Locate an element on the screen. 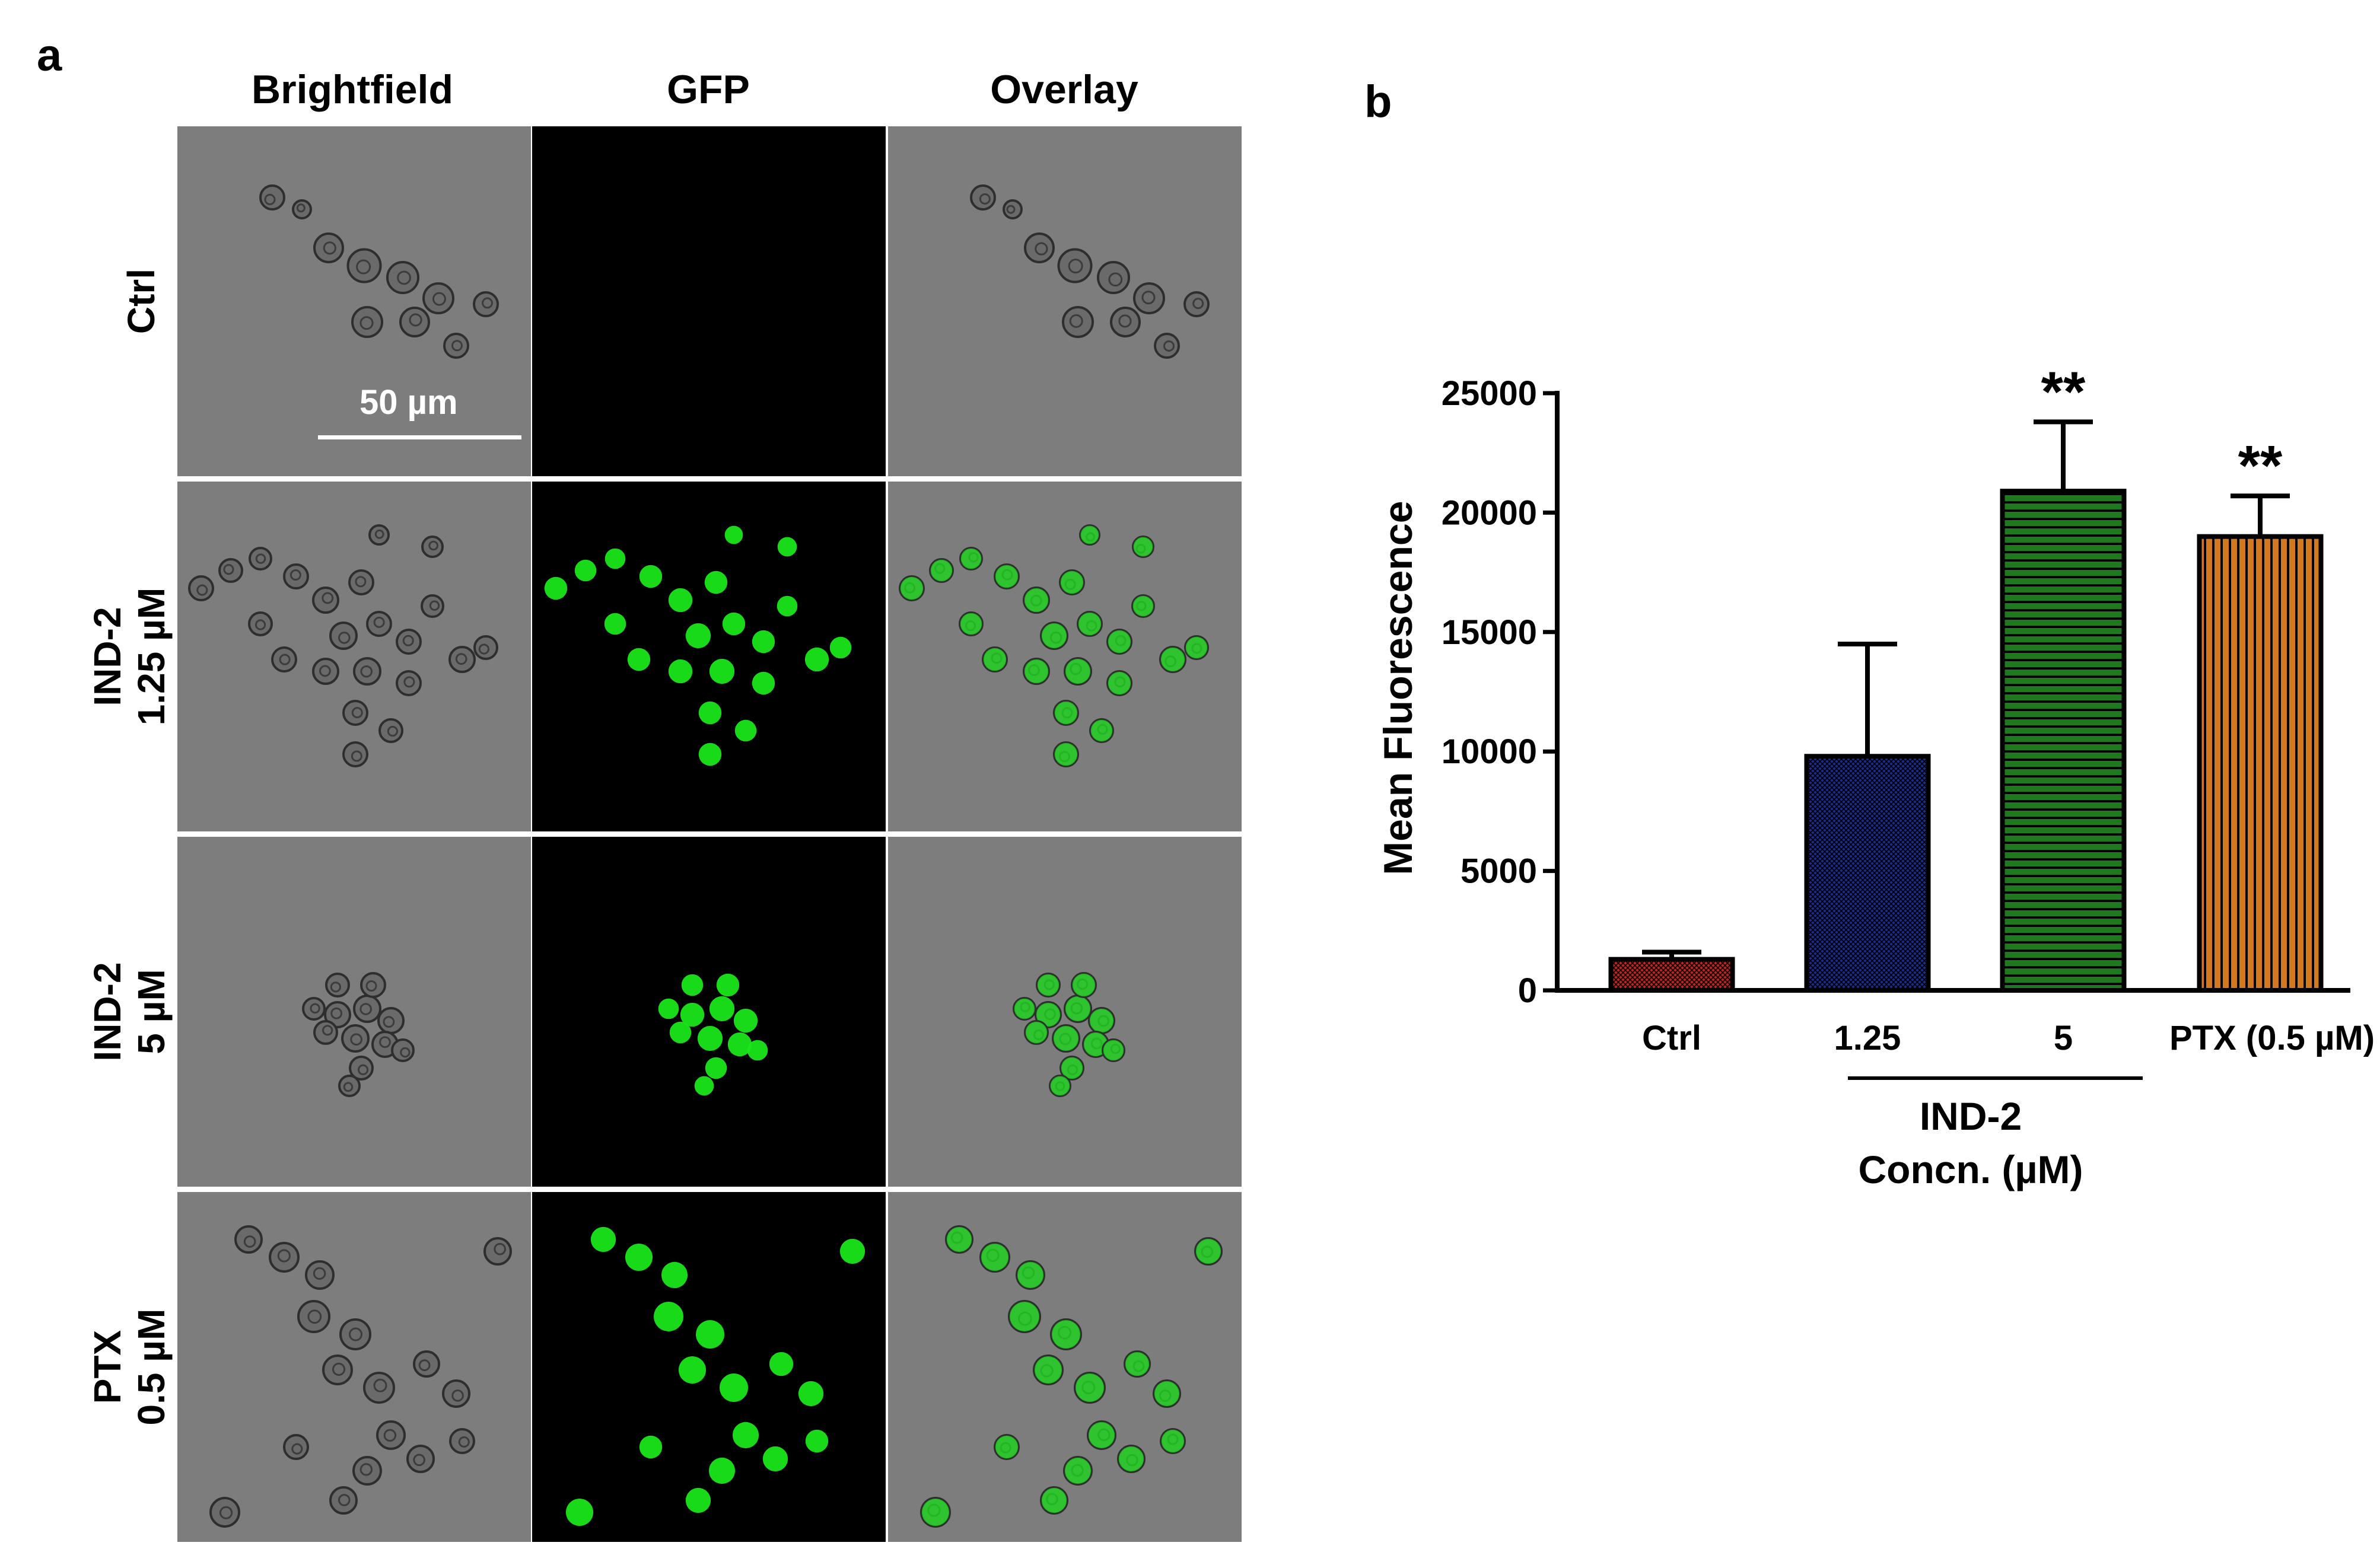  y-tick-label: 5000 is located at coordinates (1499, 871).